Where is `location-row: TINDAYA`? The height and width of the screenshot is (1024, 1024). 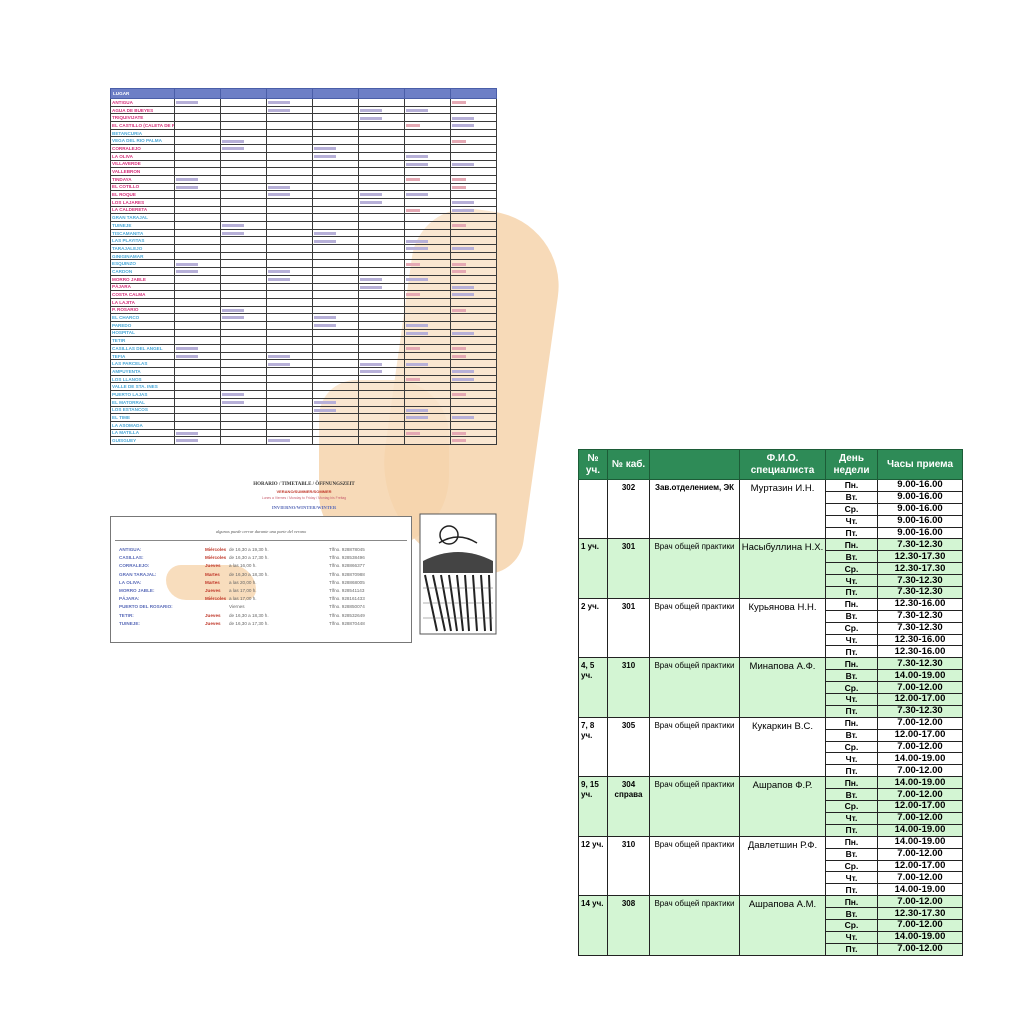
location-row: TINDAYA is located at coordinates (303, 179).